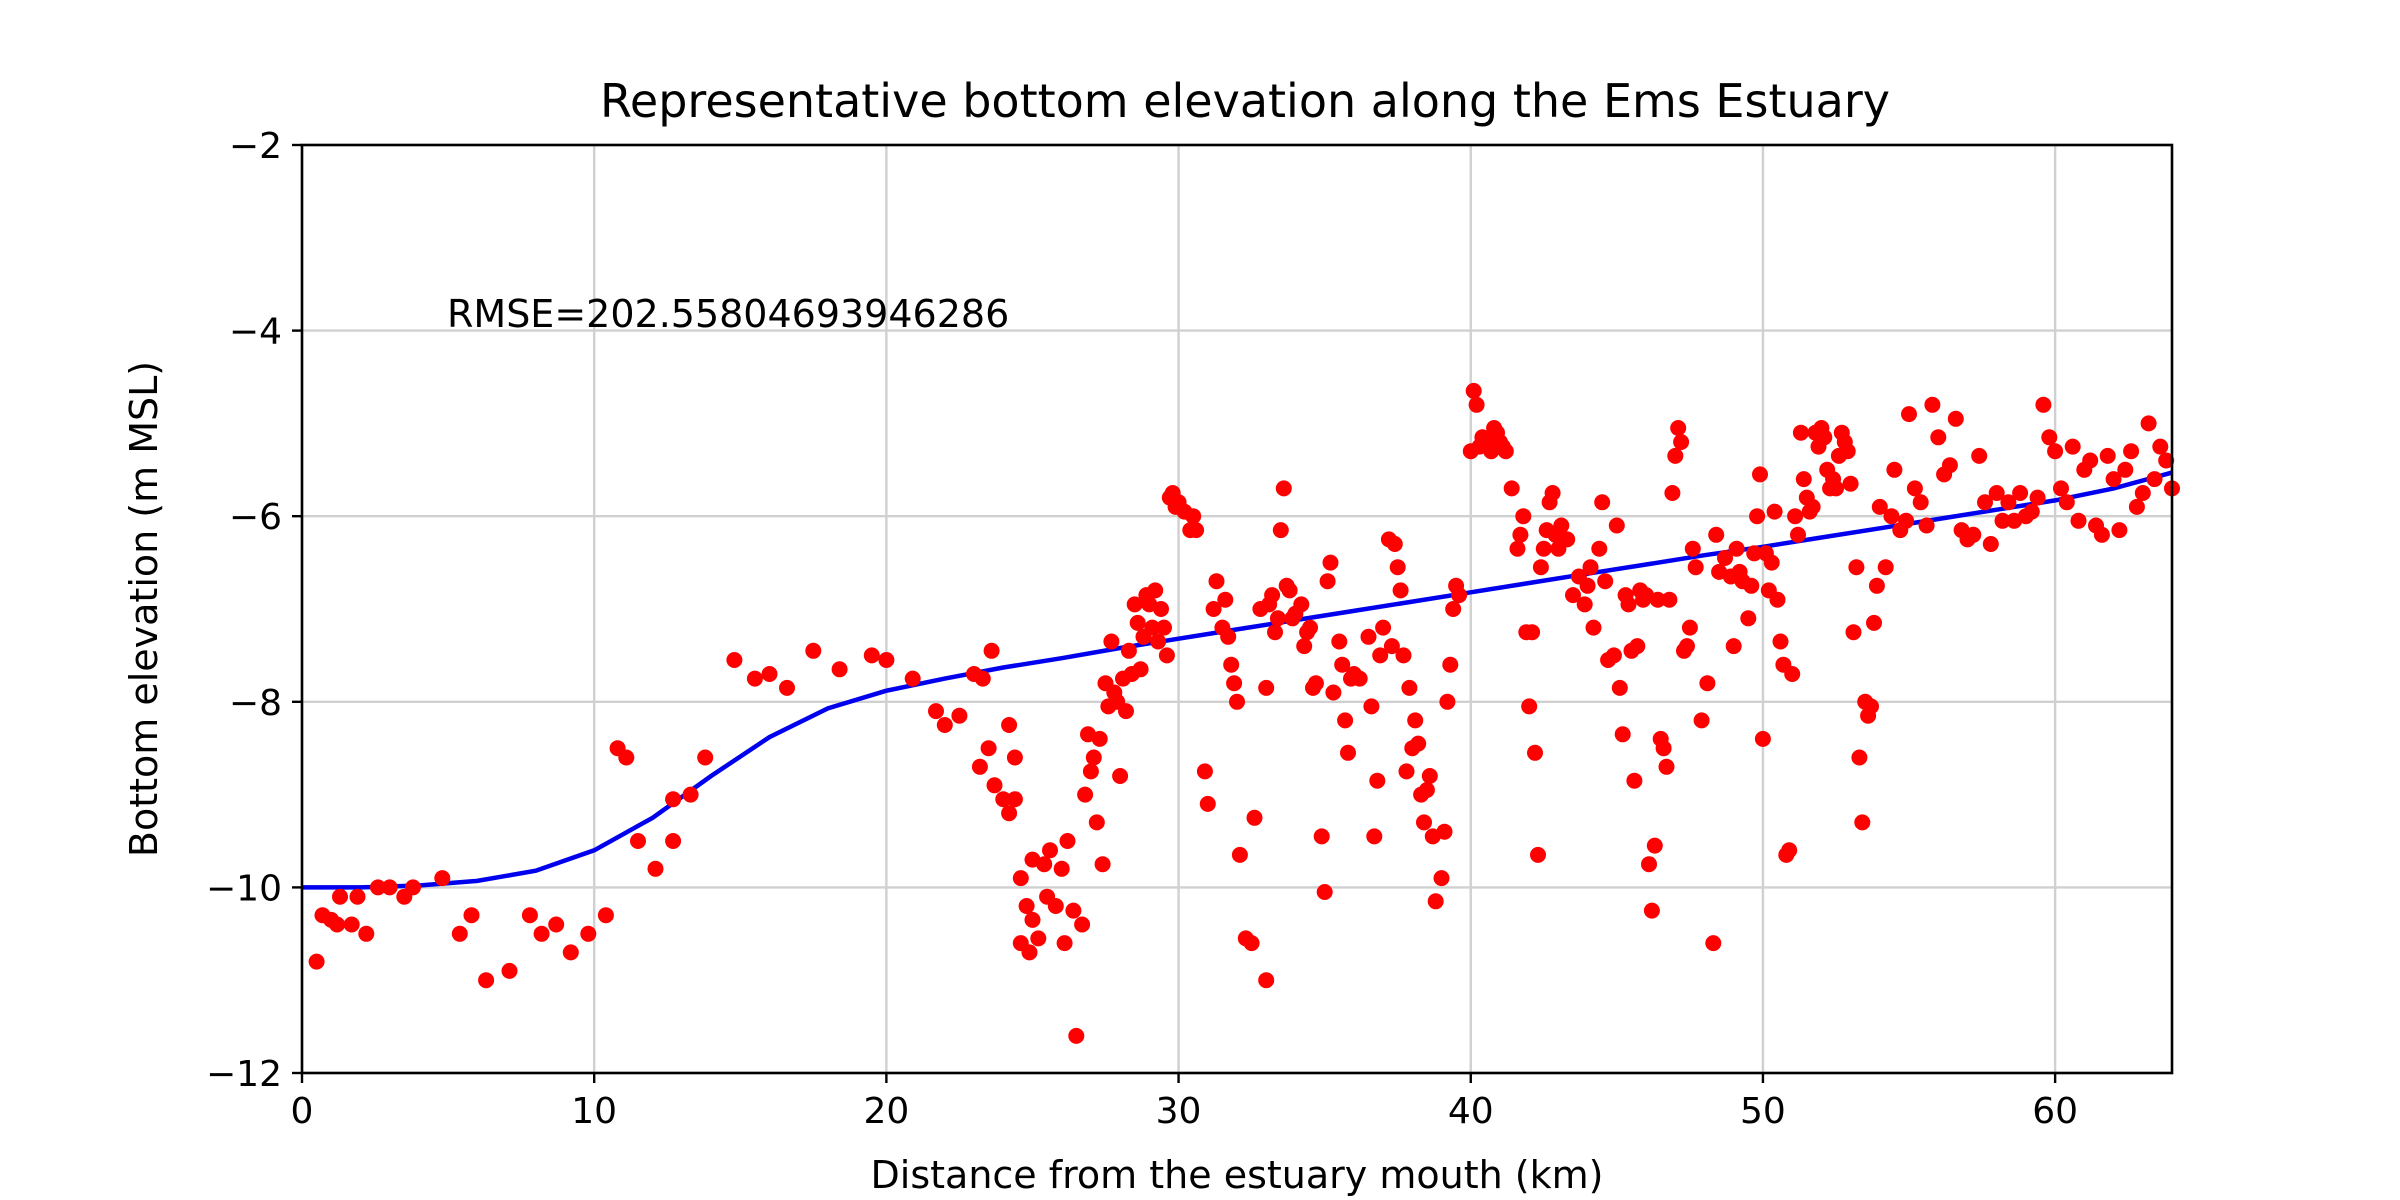 This screenshot has height=1200, width=2400. I want to click on y-tick-label: −12, so click(244, 1074).